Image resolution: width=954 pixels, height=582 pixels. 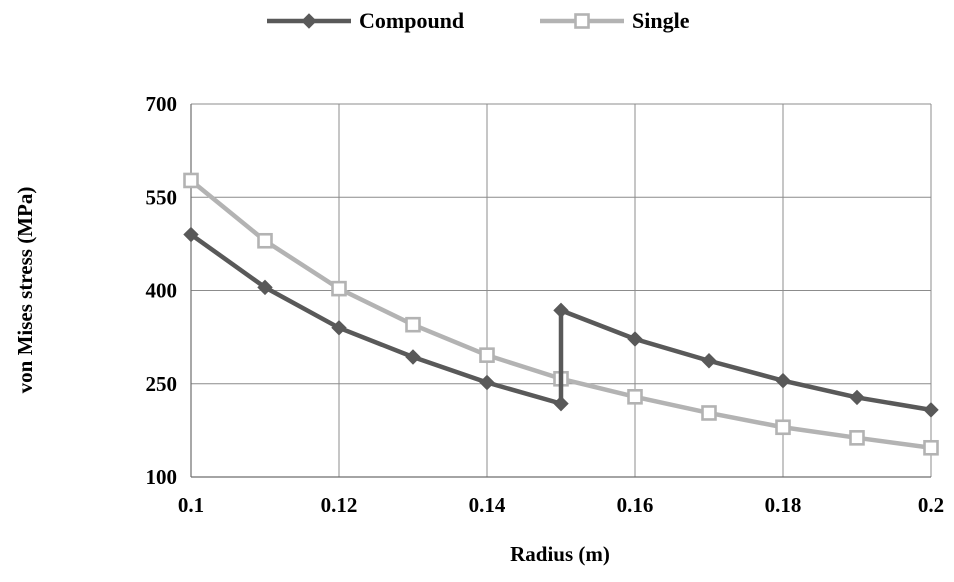 I want to click on y-tick-label: 250, so click(x=162, y=384).